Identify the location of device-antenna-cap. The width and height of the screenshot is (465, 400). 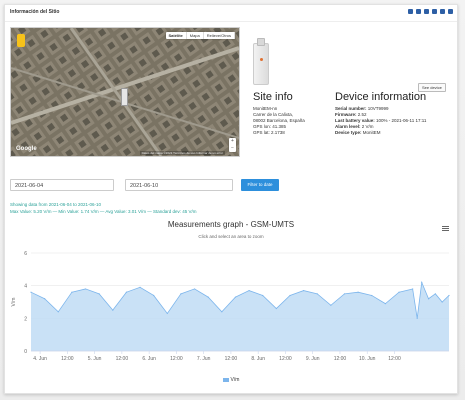
(261, 42).